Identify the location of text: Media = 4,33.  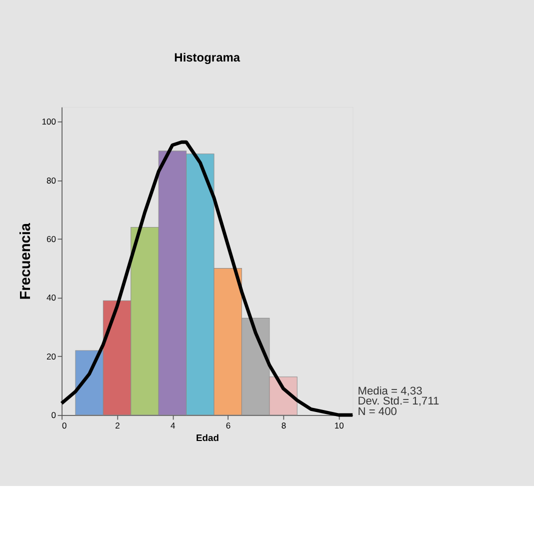
(390, 391).